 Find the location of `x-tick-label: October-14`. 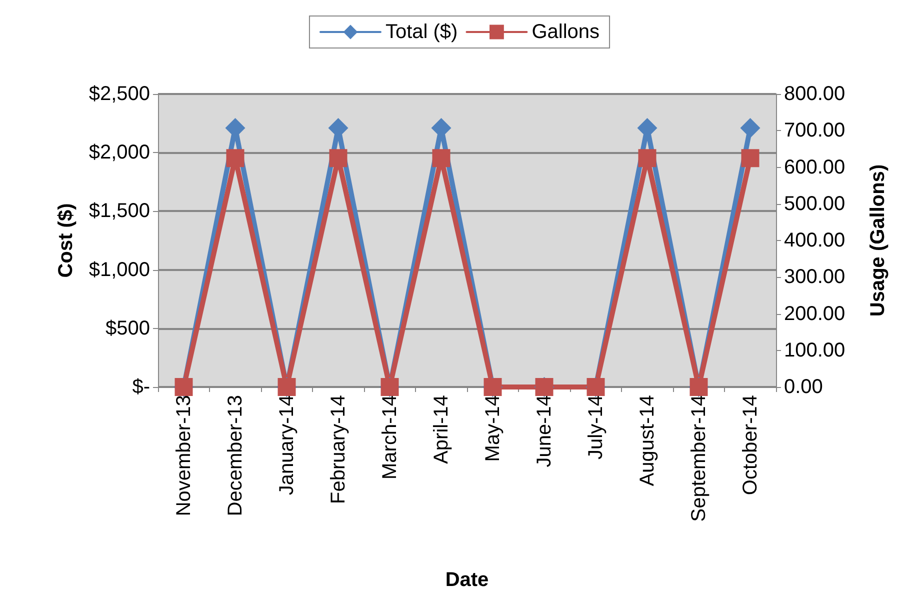

x-tick-label: October-14 is located at coordinates (750, 445).